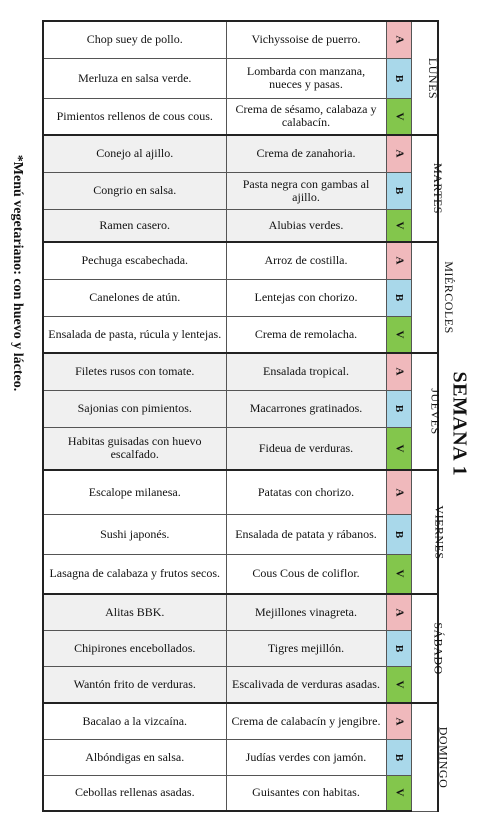 This screenshot has width=487, height=831. I want to click on dish-second-course: Ensalada tropical., so click(306, 371).